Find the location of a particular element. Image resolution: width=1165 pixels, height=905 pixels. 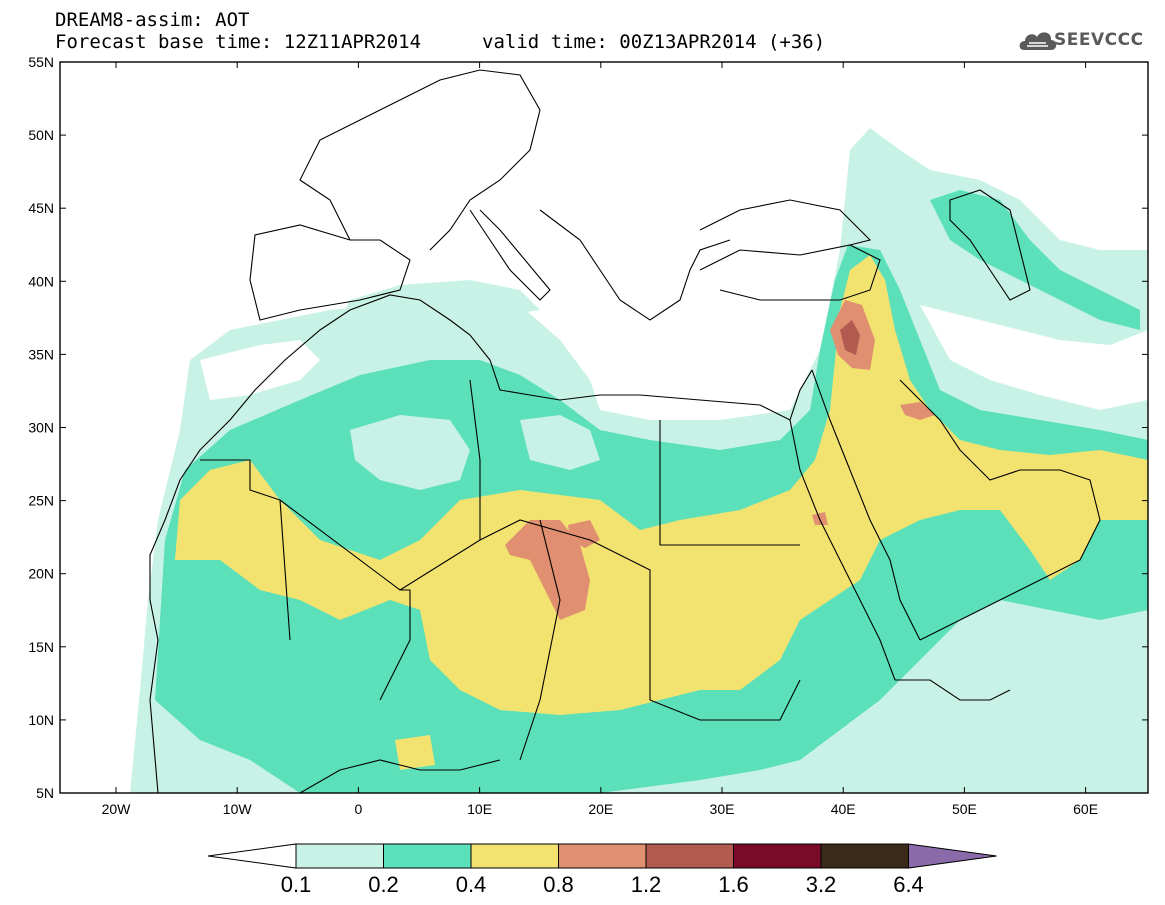

lat-label: 55N is located at coordinates (41, 62).